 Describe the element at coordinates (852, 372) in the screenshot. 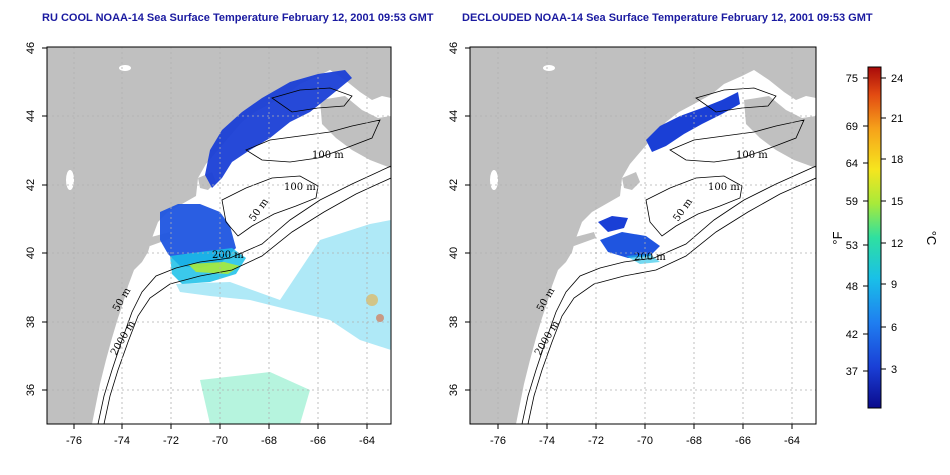

I see `fahrenheit-tick: 37` at that location.